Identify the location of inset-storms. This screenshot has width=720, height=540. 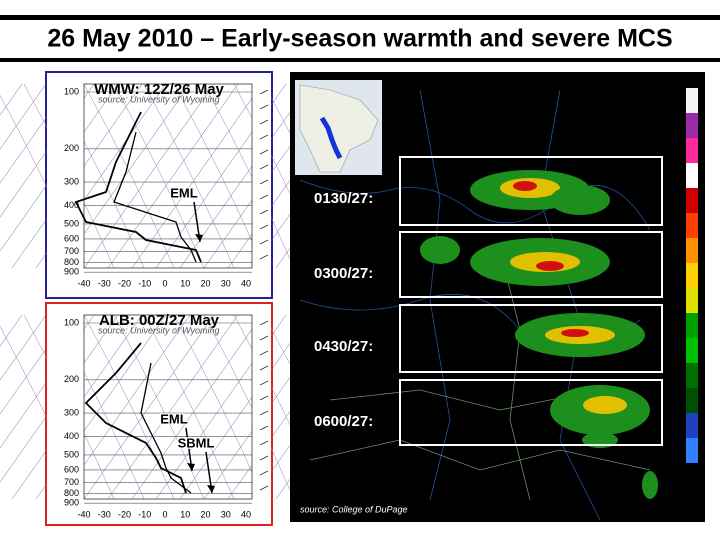
(331, 138).